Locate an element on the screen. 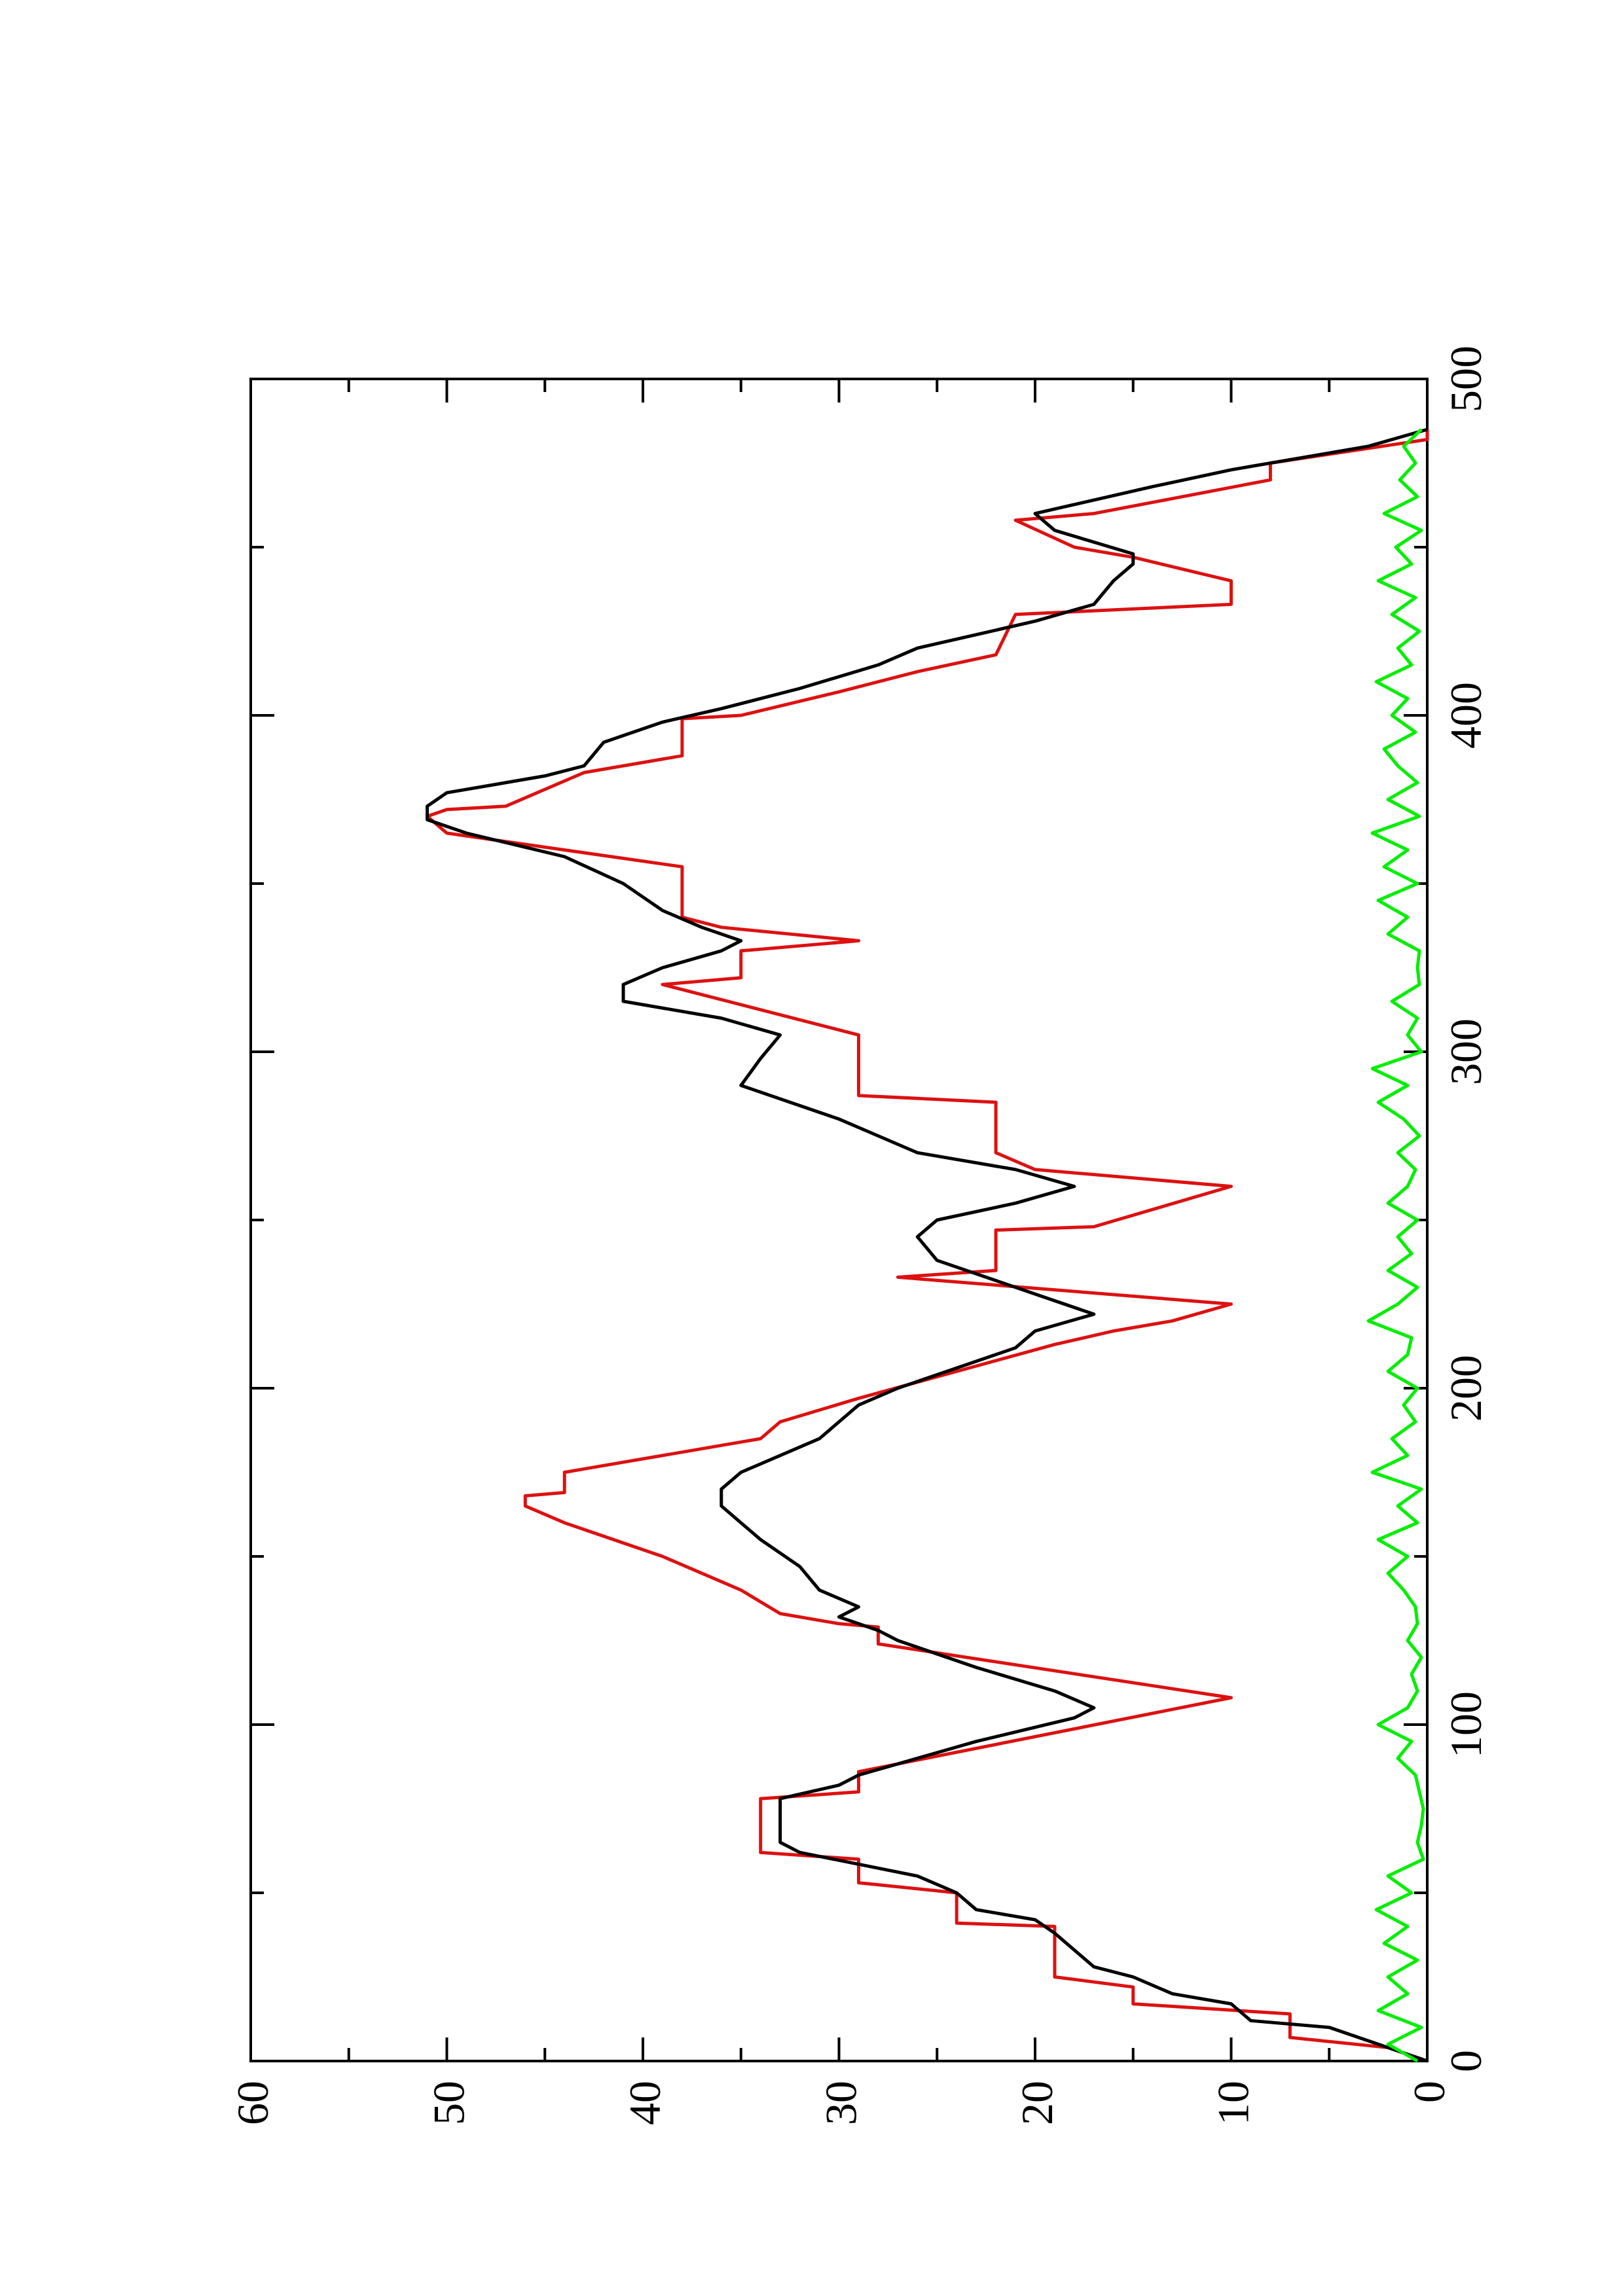  x-tick-label: 400 is located at coordinates (1466, 715).